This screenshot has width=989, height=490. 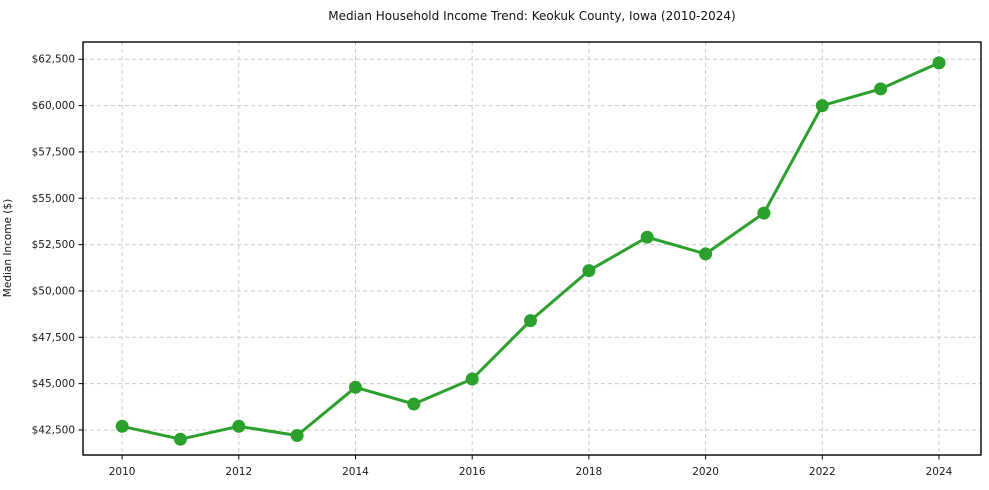 I want to click on data-point-2018, so click(x=589, y=271).